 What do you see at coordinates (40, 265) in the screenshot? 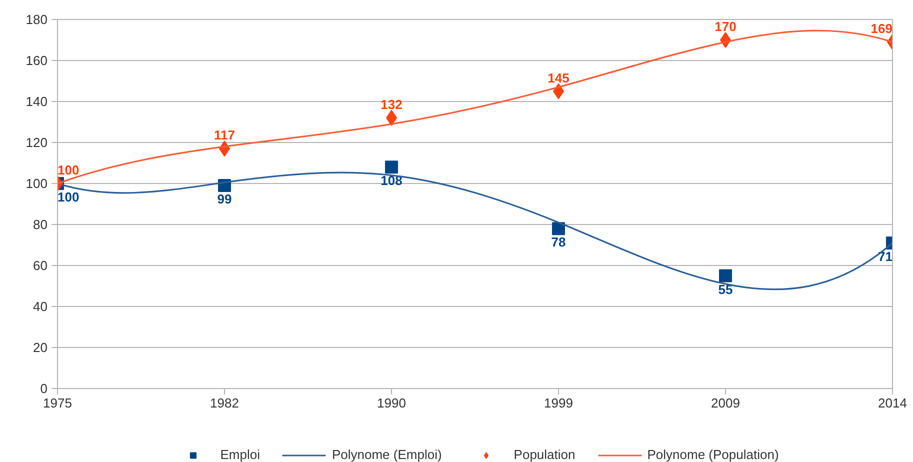
I see `y-tick-label: 60` at bounding box center [40, 265].